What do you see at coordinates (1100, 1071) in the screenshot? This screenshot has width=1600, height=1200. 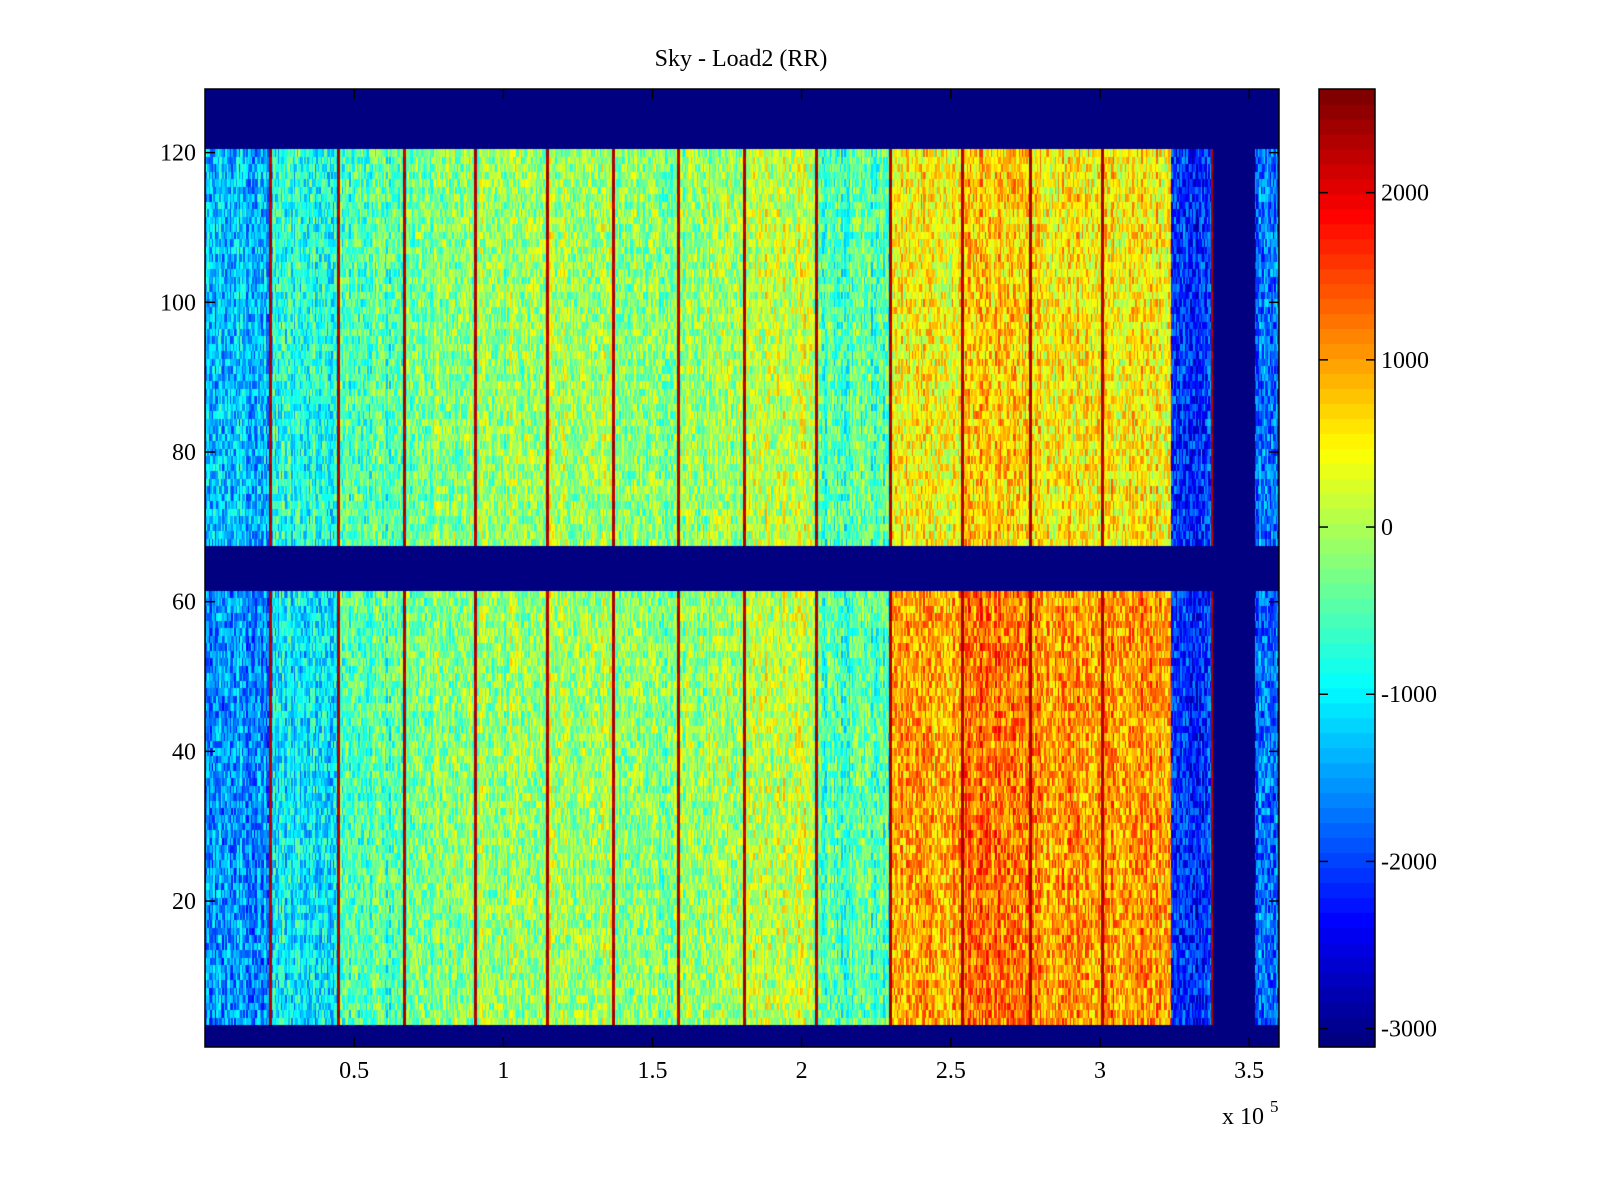 I see `x-tick-label: 3` at bounding box center [1100, 1071].